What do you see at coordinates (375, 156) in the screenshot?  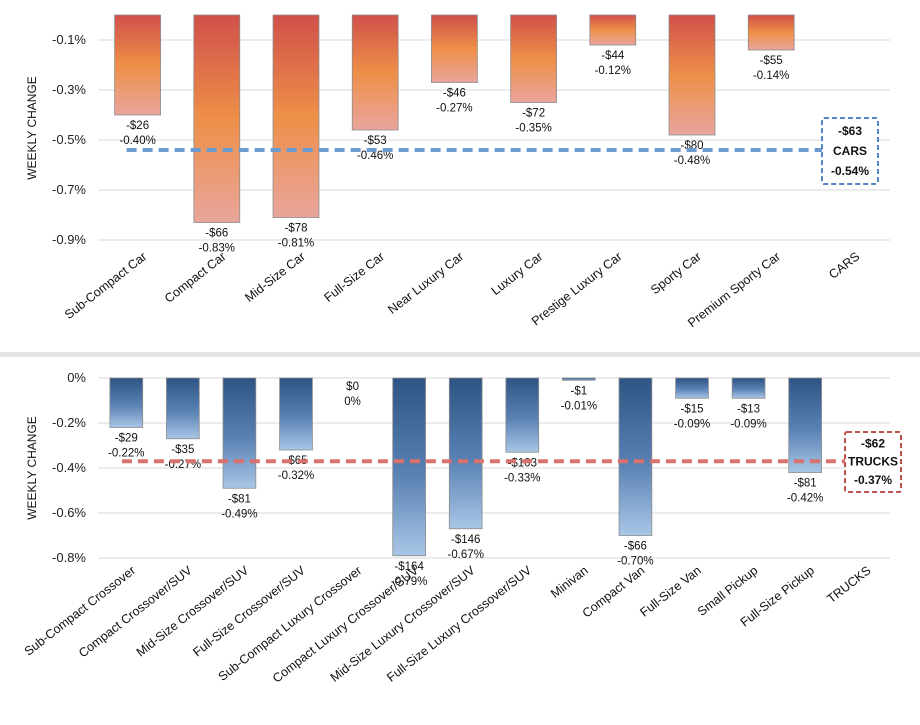 I see `data-label-percent: -0.46%` at bounding box center [375, 156].